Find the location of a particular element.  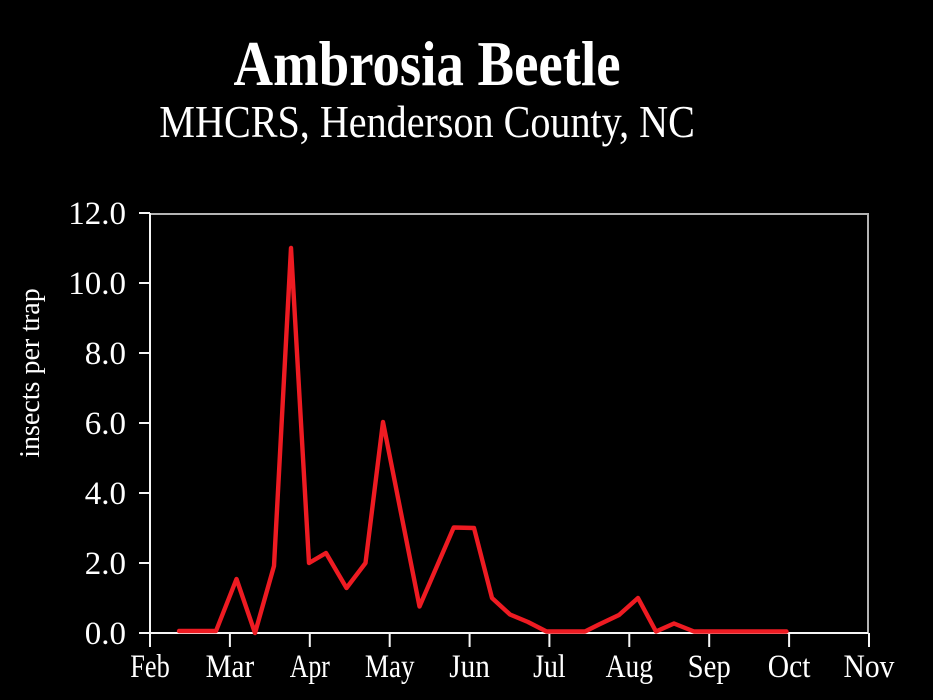

svg-text: Mar is located at coordinates (230, 667).